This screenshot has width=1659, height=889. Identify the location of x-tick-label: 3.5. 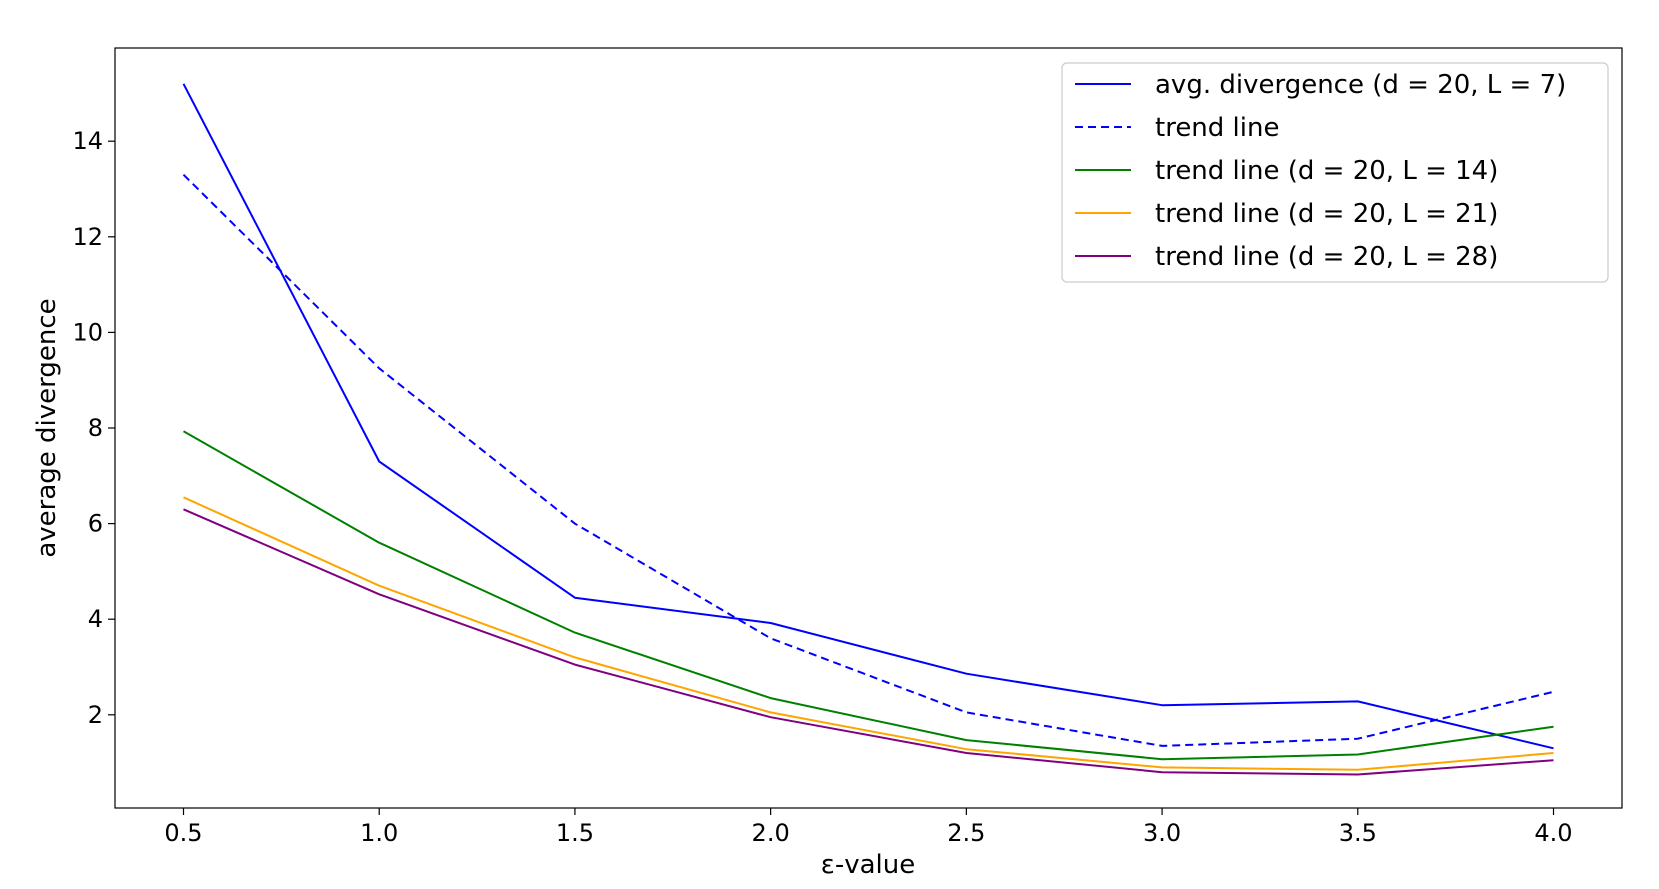
(1358, 833).